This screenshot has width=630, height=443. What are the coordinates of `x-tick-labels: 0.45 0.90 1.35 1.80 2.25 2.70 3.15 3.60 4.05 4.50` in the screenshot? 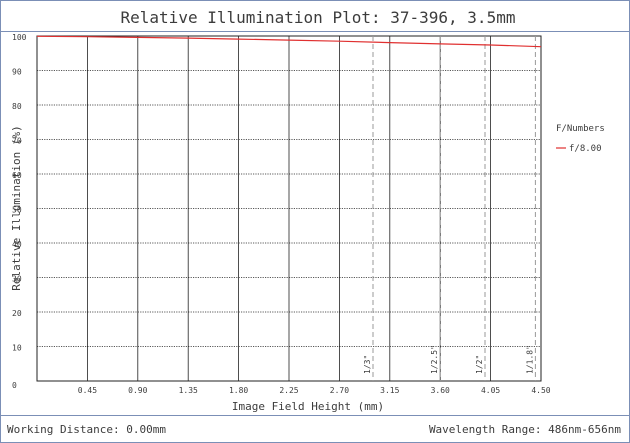 It's located at (314, 390).